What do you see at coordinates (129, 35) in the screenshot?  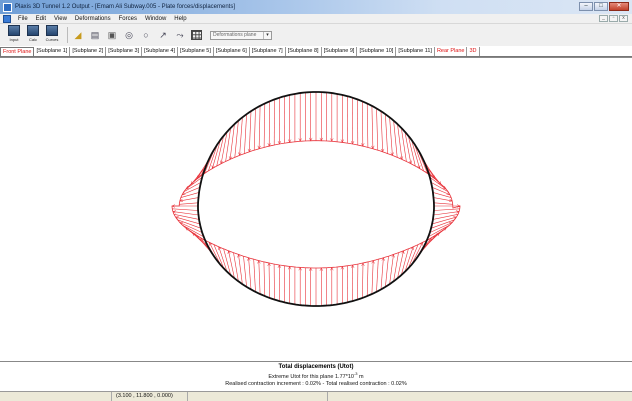 I see `zoom-in-icon: ◎` at bounding box center [129, 35].